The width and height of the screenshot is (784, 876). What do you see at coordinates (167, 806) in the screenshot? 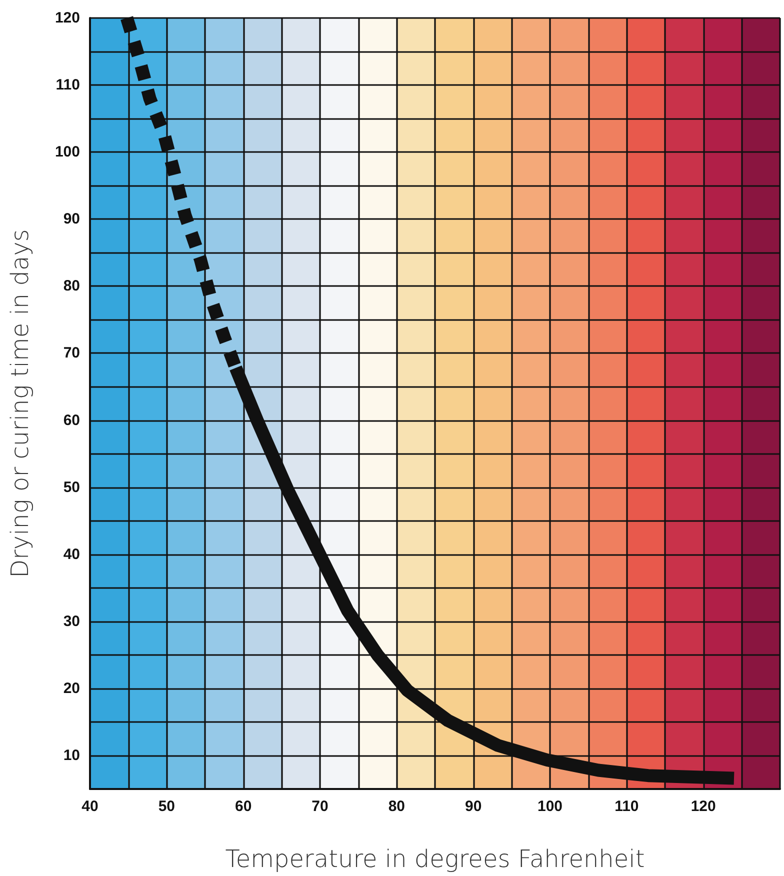
I see `x-tick-label: 50` at bounding box center [167, 806].